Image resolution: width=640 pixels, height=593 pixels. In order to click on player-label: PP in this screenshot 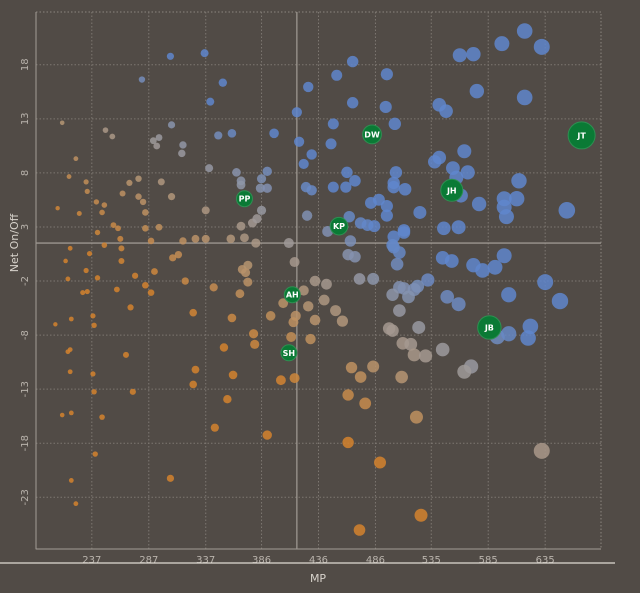, I will do `click(245, 199)`.